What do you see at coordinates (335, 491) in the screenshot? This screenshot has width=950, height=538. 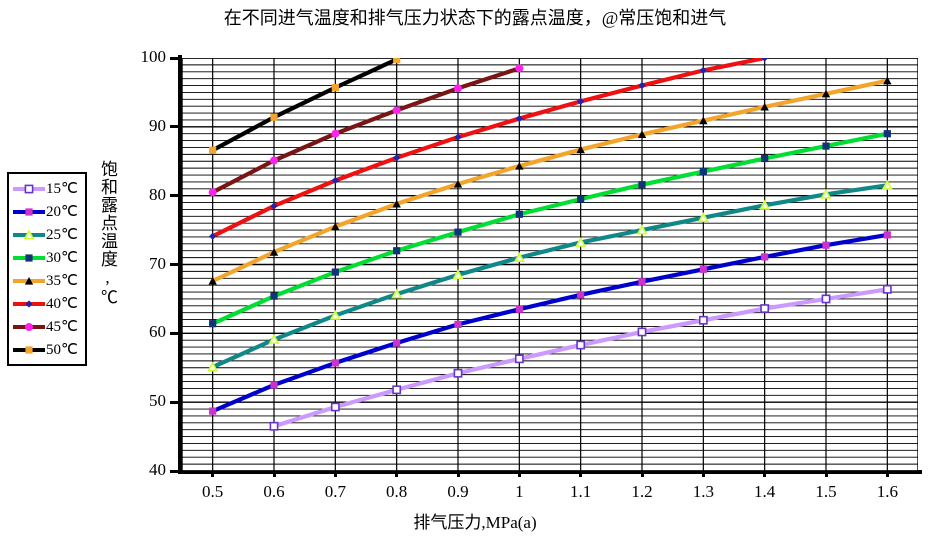 I see `x-tick-label: 0.7` at bounding box center [335, 491].